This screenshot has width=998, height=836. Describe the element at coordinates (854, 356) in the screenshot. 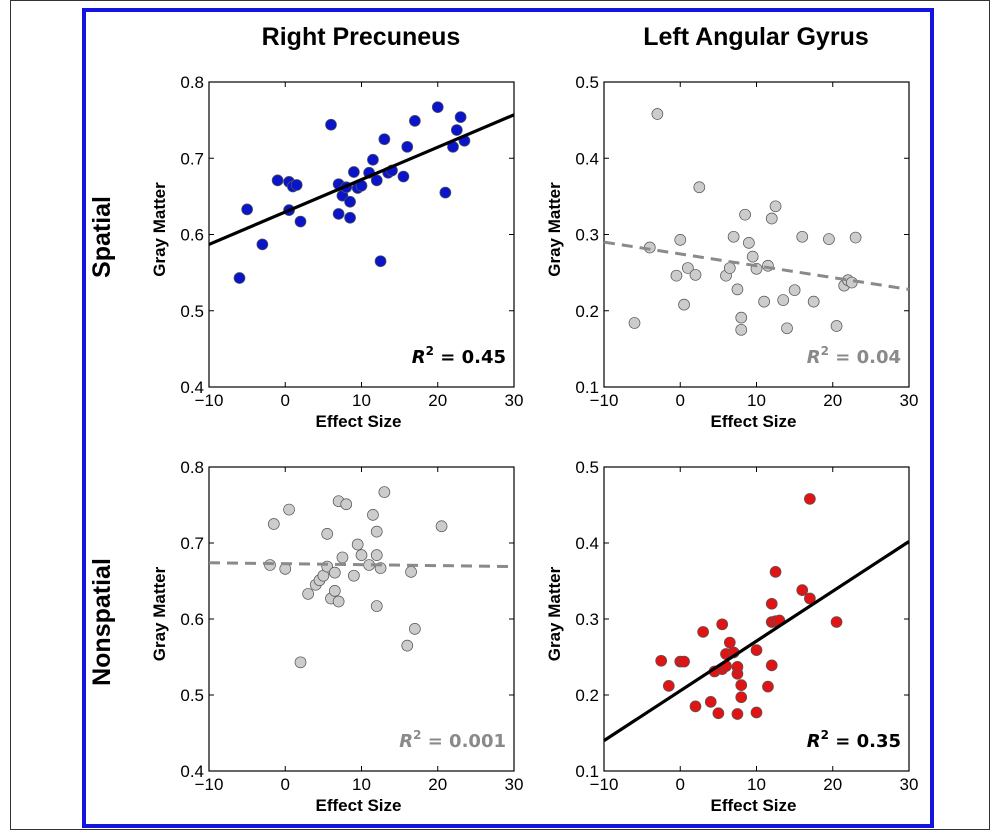

I see `r-squared-annotation: R2 = 0.04` at that location.